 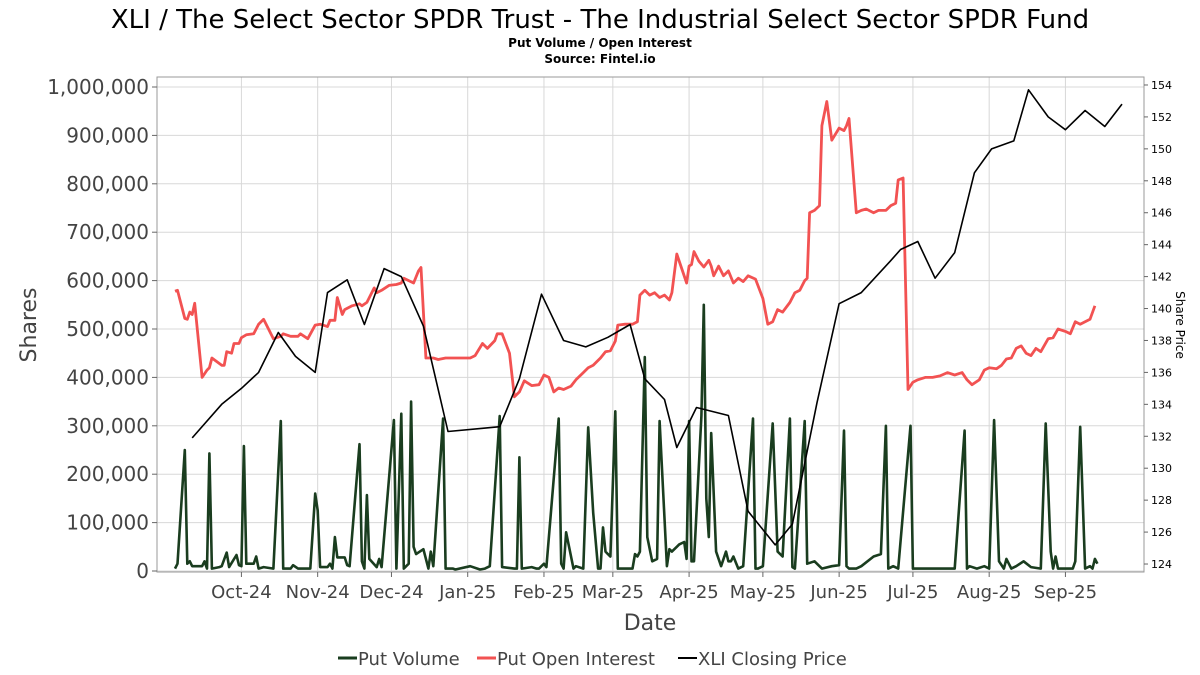 I want to click on y2-tick-label: 126, so click(x=1161, y=532).